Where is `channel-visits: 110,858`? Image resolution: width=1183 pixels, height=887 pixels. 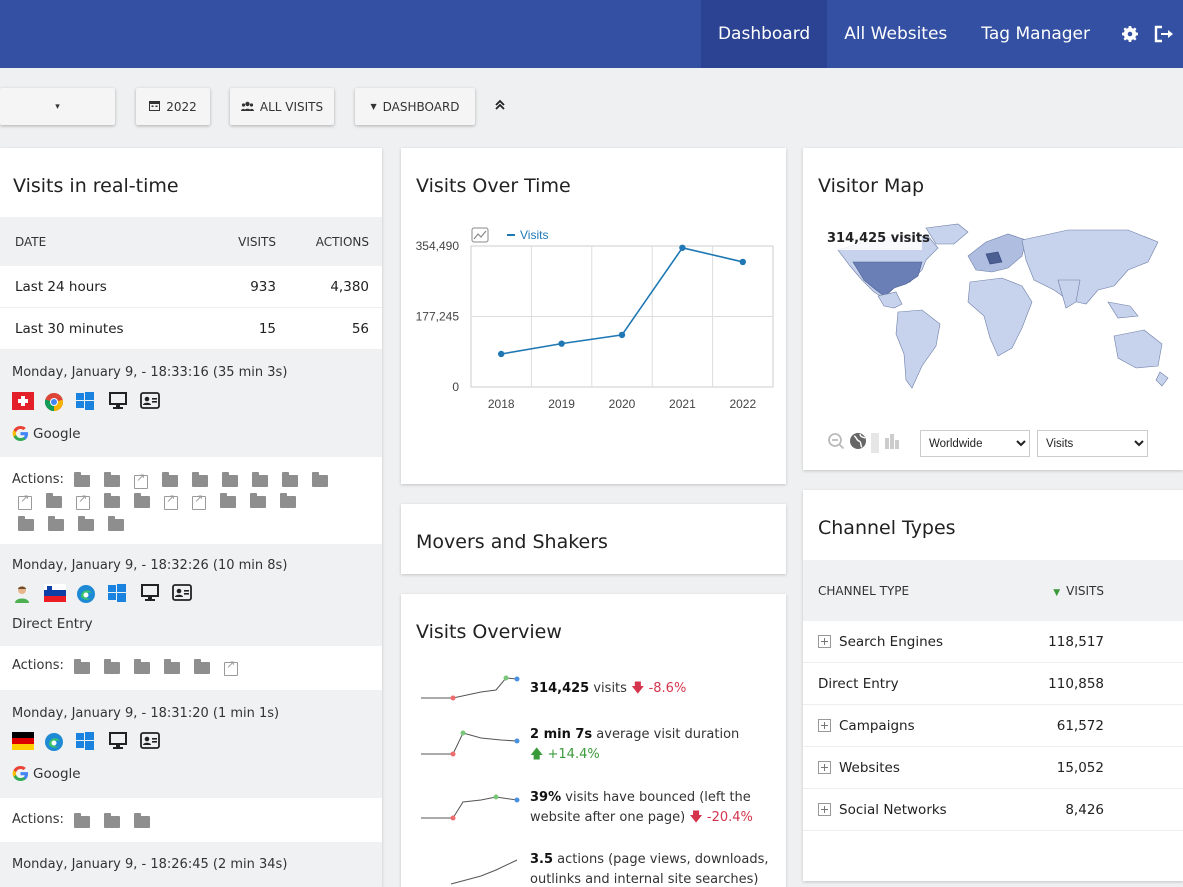 channel-visits: 110,858 is located at coordinates (1076, 683).